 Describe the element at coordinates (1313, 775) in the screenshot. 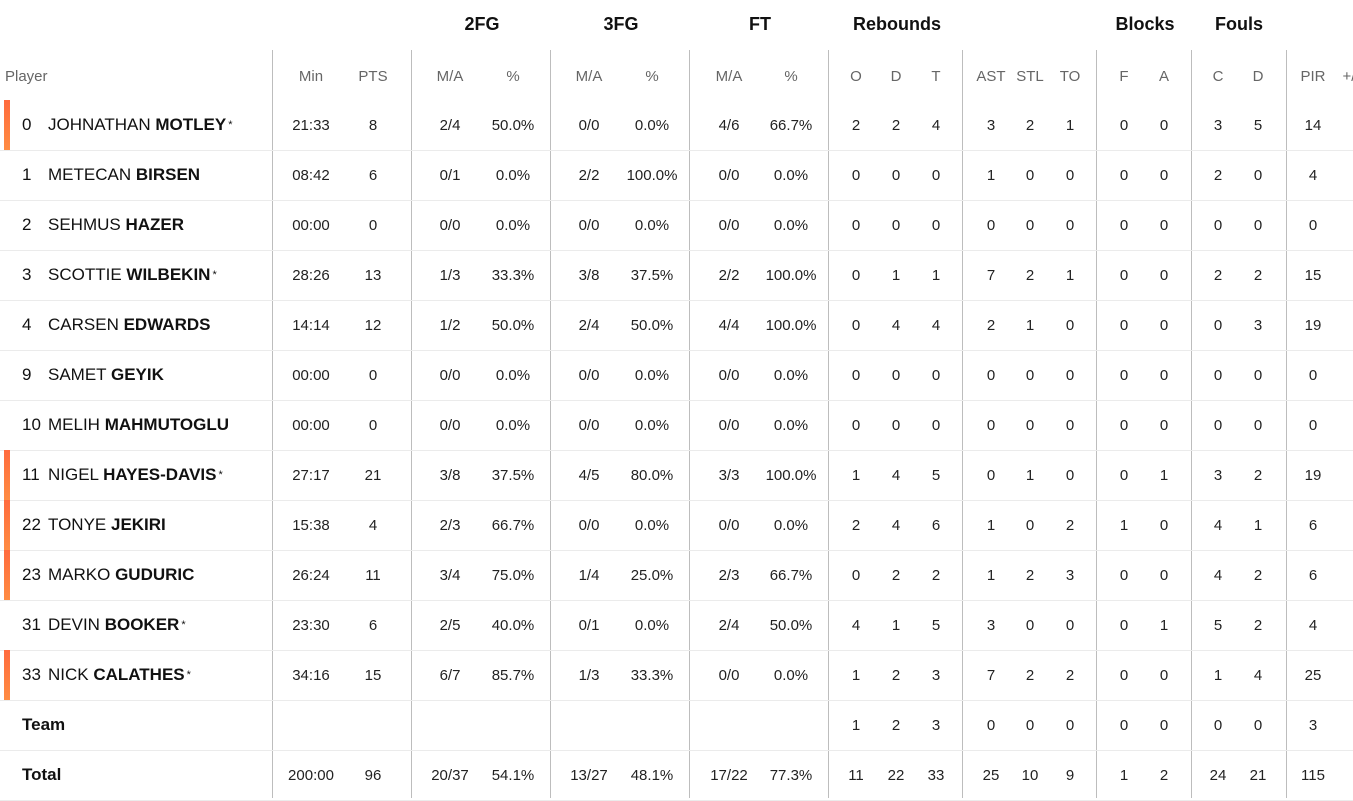

I see `total-row-stat: 115` at that location.